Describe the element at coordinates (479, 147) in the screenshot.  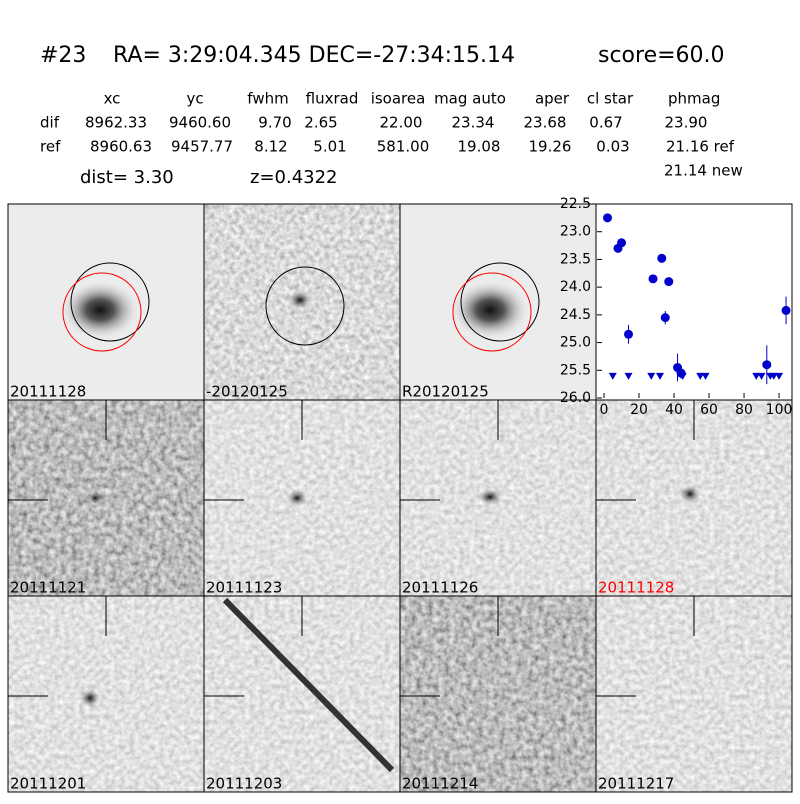
I see `cell: 19.08` at that location.